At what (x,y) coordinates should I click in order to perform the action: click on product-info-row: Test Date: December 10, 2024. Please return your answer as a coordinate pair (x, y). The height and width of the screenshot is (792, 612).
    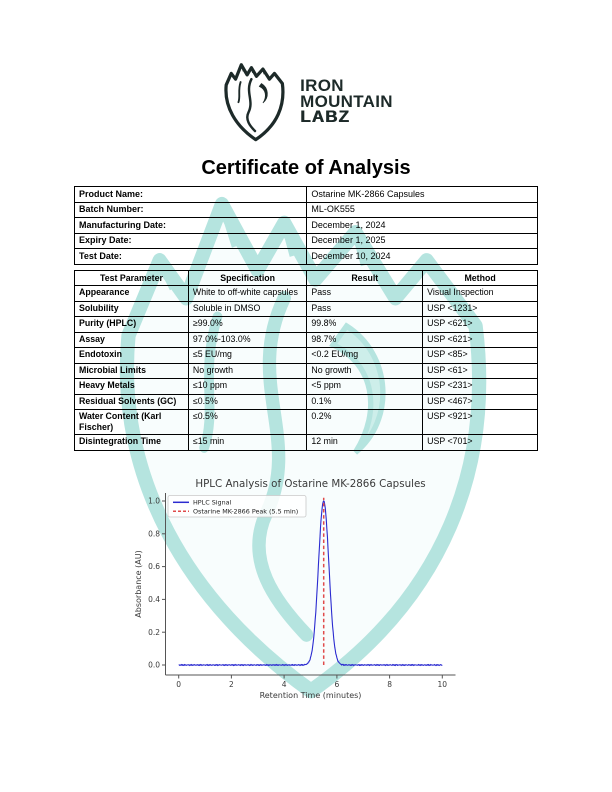
    Looking at the image, I should click on (305, 256).